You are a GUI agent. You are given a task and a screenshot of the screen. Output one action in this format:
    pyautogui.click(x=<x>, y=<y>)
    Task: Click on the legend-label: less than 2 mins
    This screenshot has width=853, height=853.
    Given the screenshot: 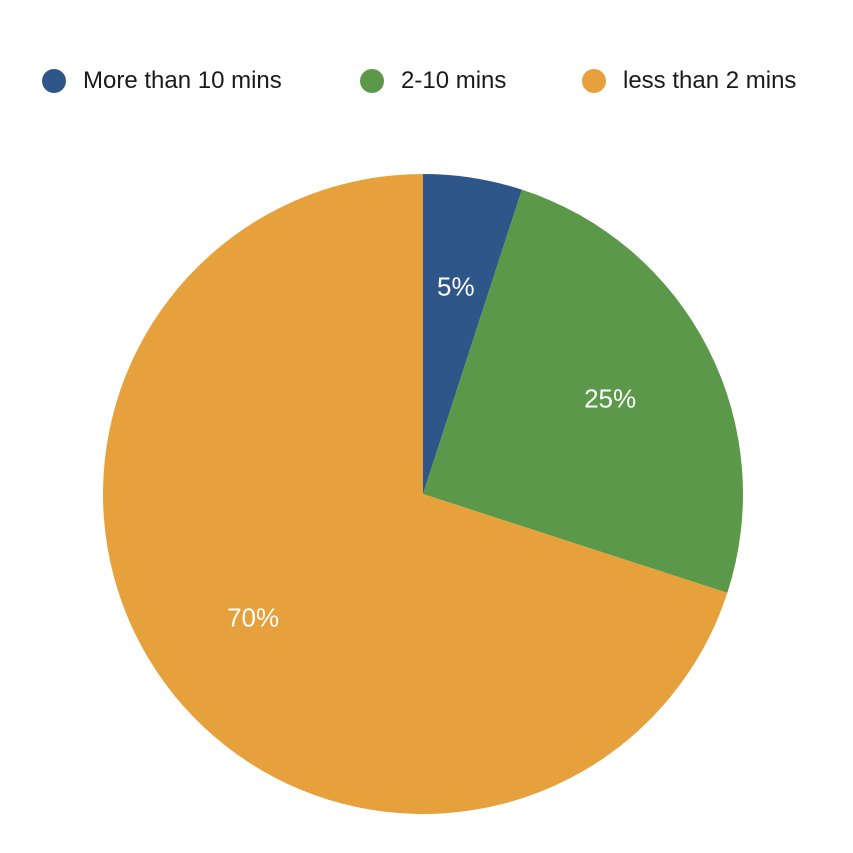 What is the action you would take?
    pyautogui.click(x=710, y=80)
    